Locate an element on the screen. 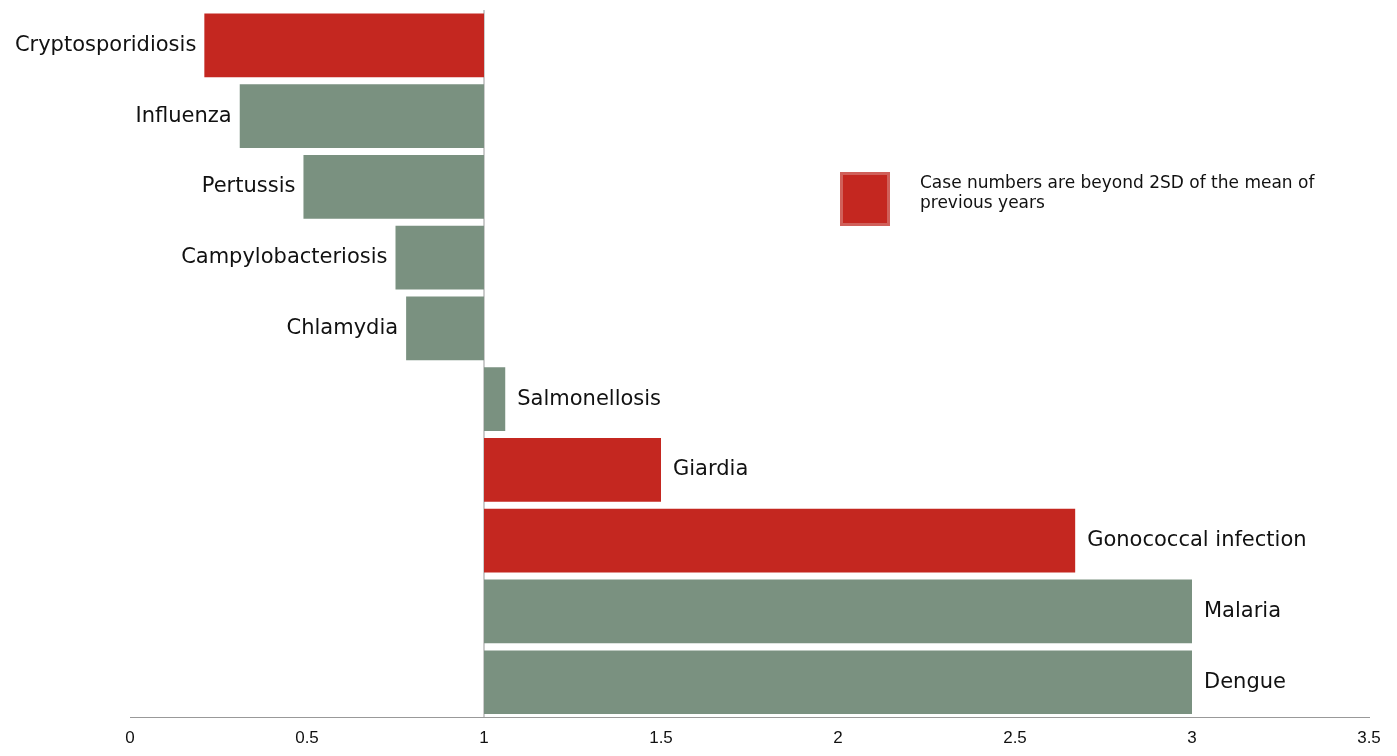  y-tick-label: Influenza is located at coordinates (183, 114).